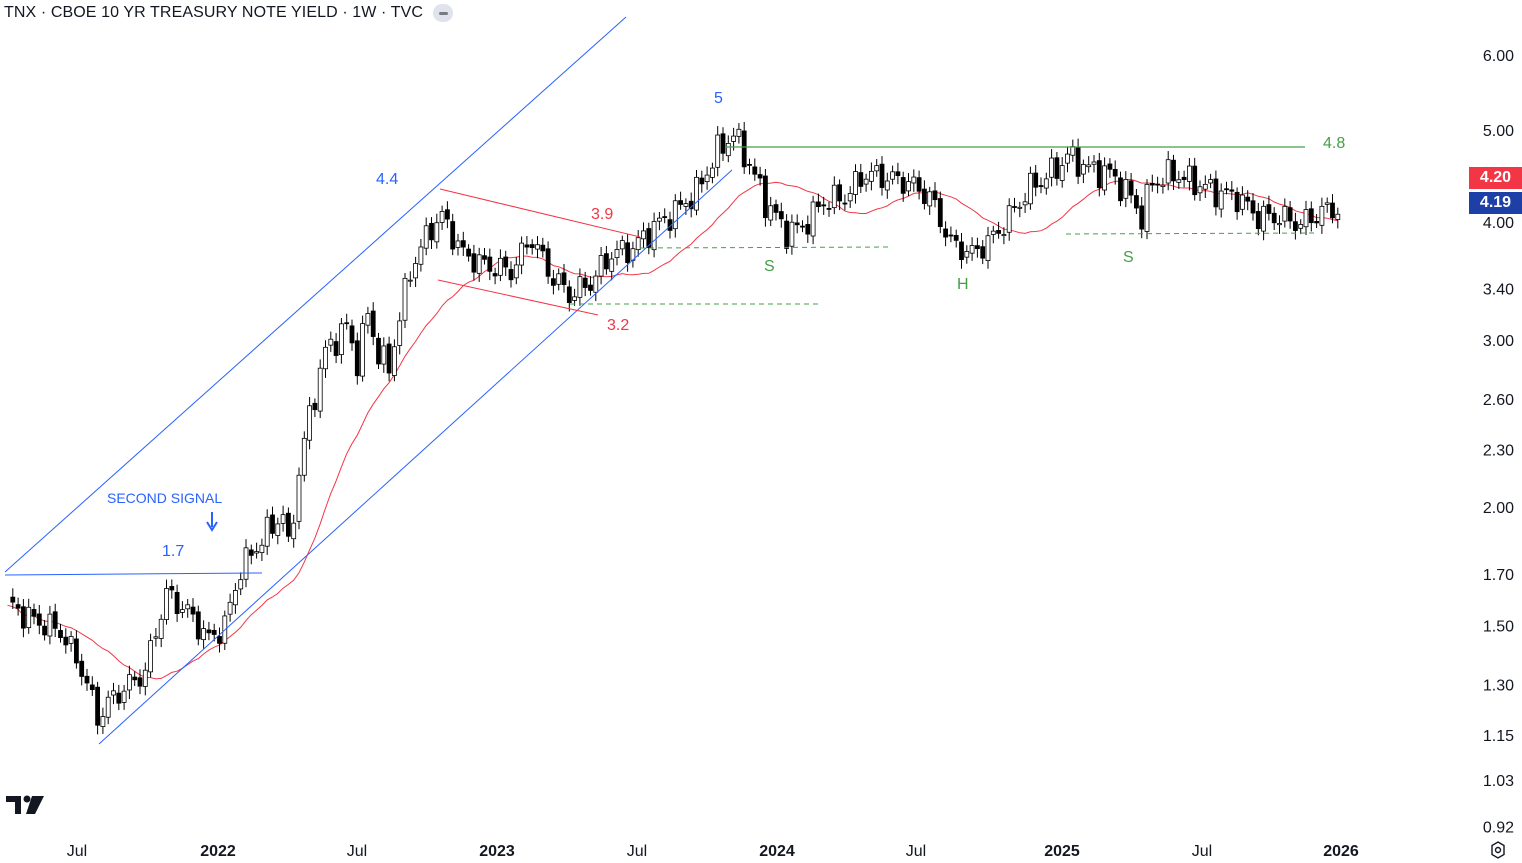 The image size is (1522, 863). Describe the element at coordinates (212, 522) in the screenshot. I see `arrow-down-icon` at that location.